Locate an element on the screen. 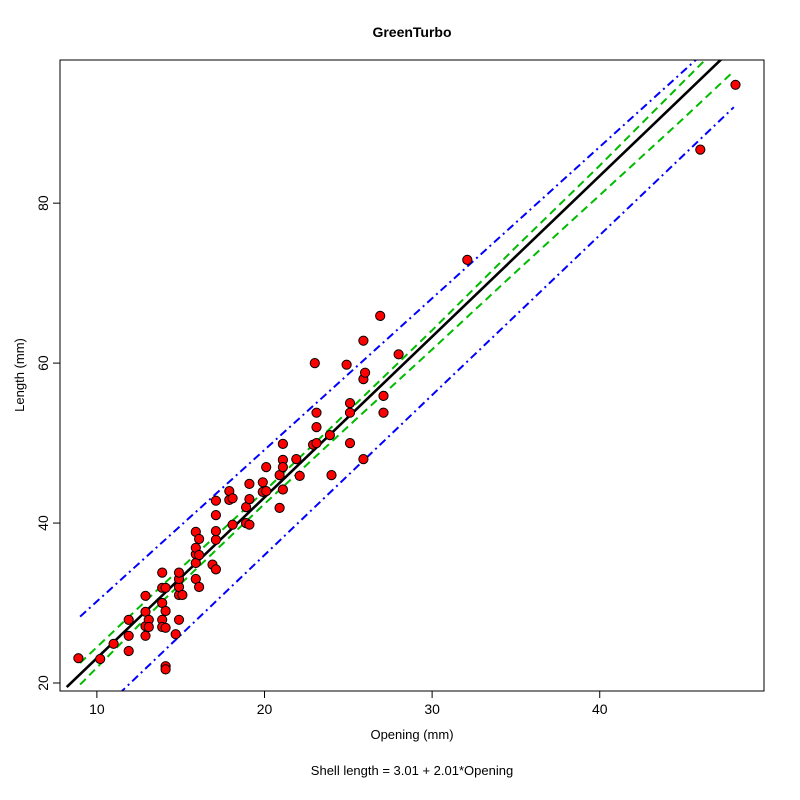 This screenshot has width=800, height=800. x-tick-label: 40 is located at coordinates (600, 709).